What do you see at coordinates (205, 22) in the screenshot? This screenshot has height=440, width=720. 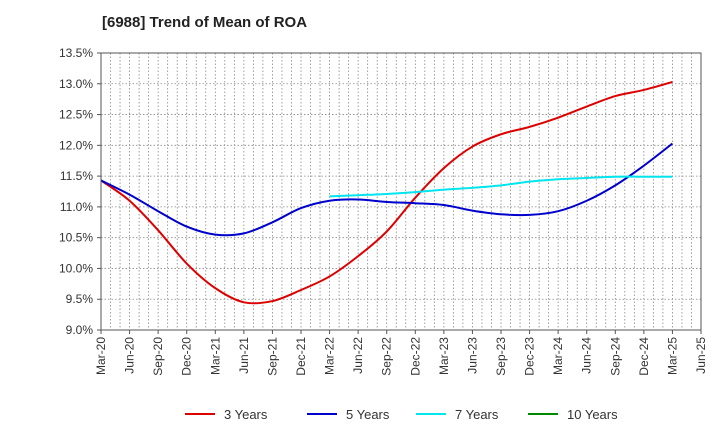 I see `chart-title: [6988] Trend of Mean of ROA` at bounding box center [205, 22].